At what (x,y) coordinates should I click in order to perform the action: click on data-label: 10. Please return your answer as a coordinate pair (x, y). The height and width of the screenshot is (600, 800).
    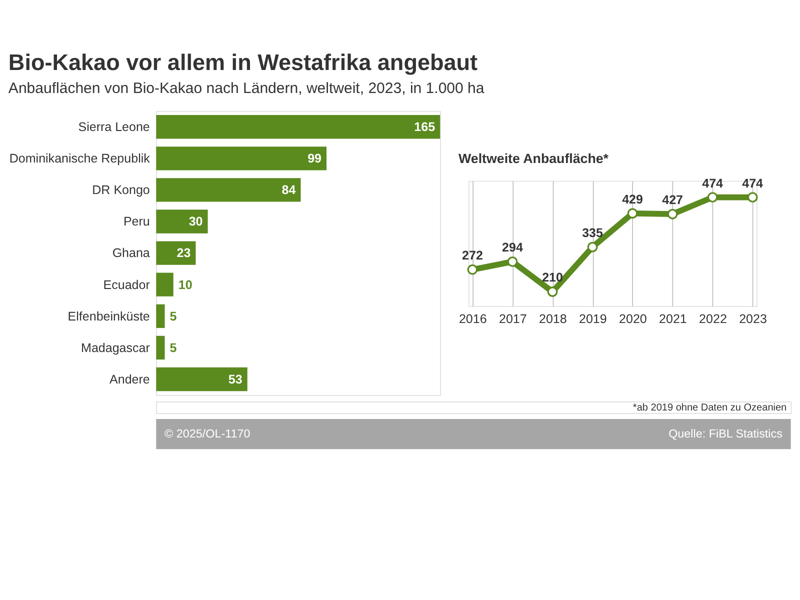
    Looking at the image, I should click on (185, 285).